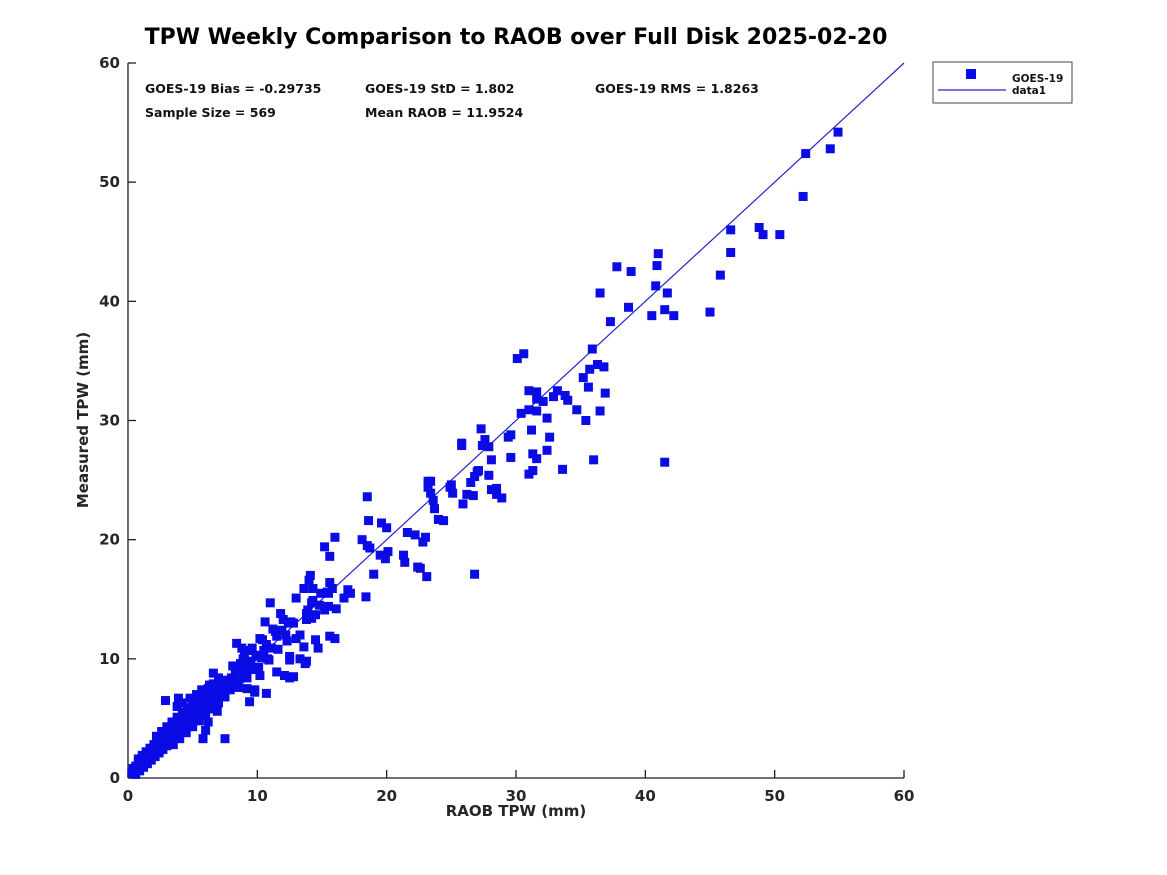 This screenshot has width=1167, height=875. What do you see at coordinates (109, 301) in the screenshot?
I see `y-tick-label: 40` at bounding box center [109, 301].